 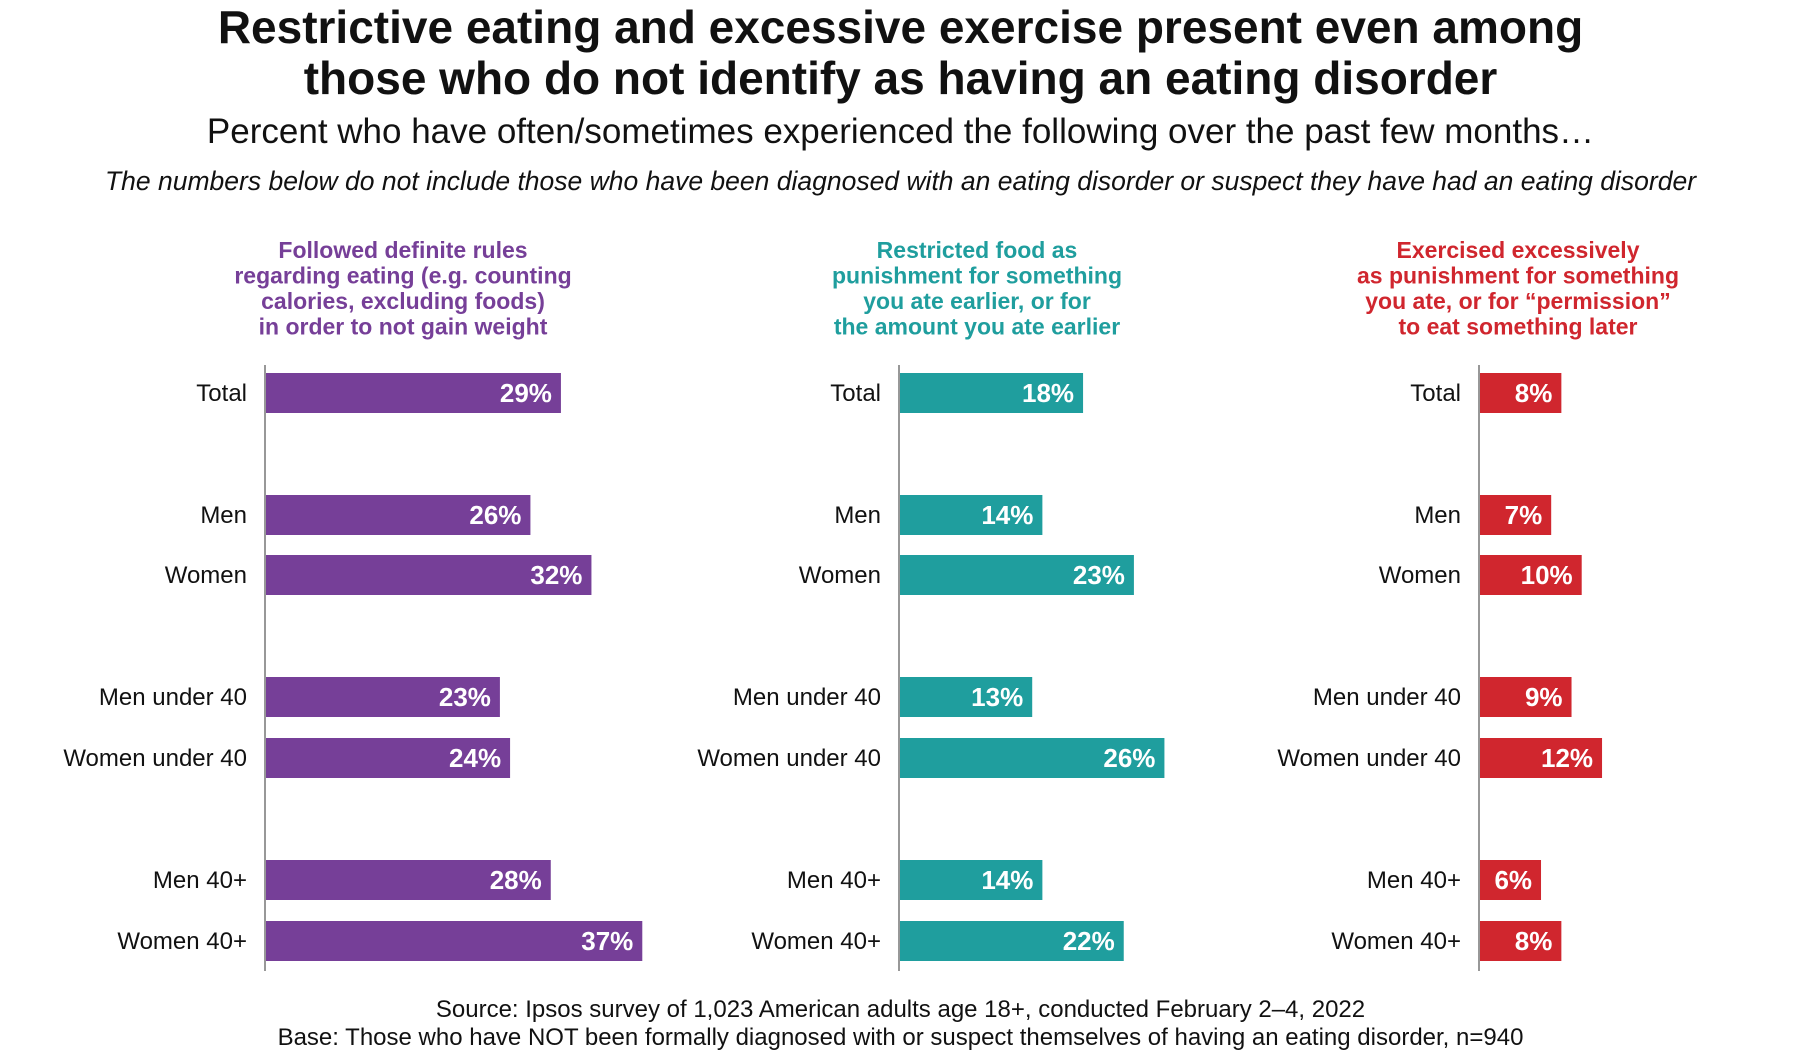 I want to click on panel-title-line: punishment for something, so click(x=977, y=276).